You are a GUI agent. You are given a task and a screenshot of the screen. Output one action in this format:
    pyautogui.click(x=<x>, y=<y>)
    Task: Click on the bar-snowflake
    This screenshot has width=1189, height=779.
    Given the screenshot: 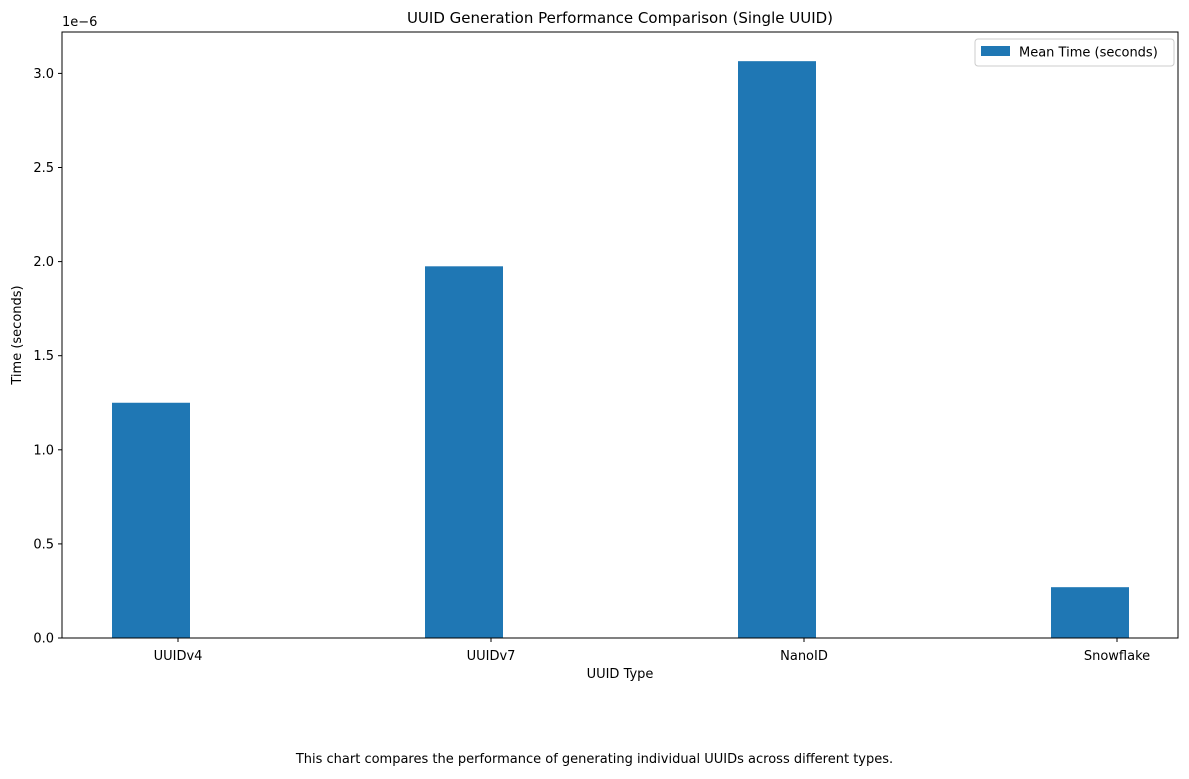 What is the action you would take?
    pyautogui.click(x=1090, y=612)
    